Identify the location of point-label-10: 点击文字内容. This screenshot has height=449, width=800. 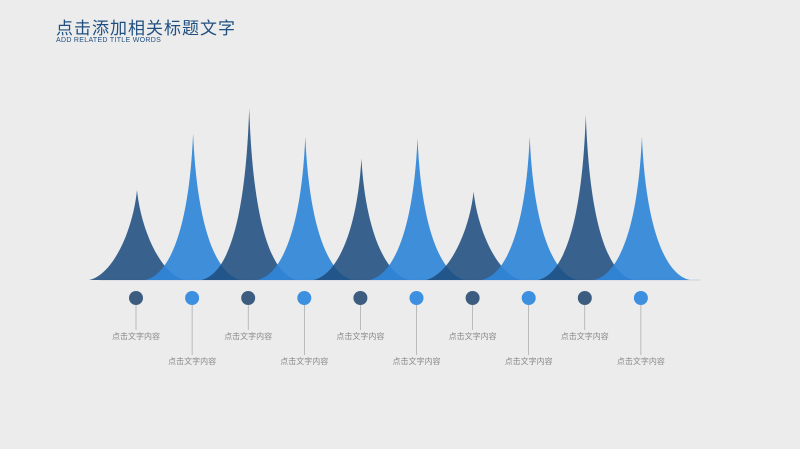
(641, 361).